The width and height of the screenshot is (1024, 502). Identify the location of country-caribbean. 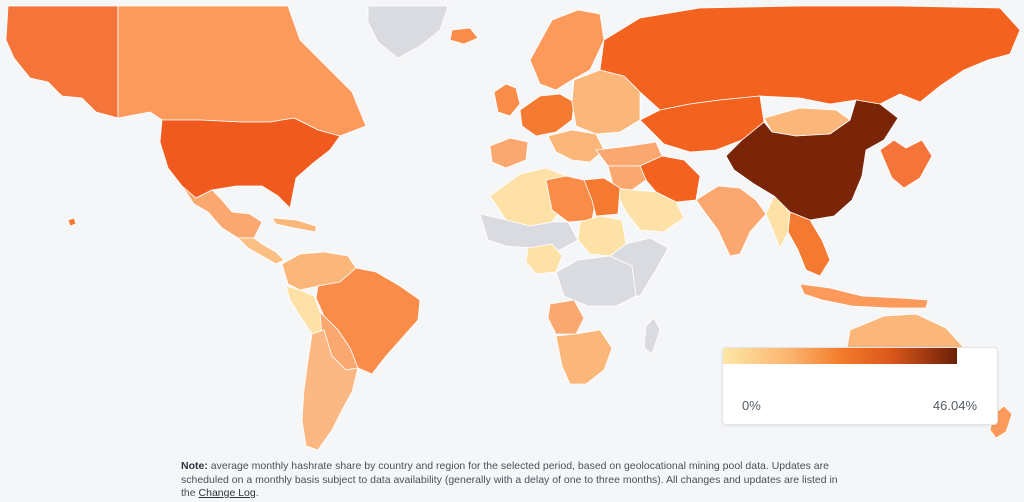
(294, 225).